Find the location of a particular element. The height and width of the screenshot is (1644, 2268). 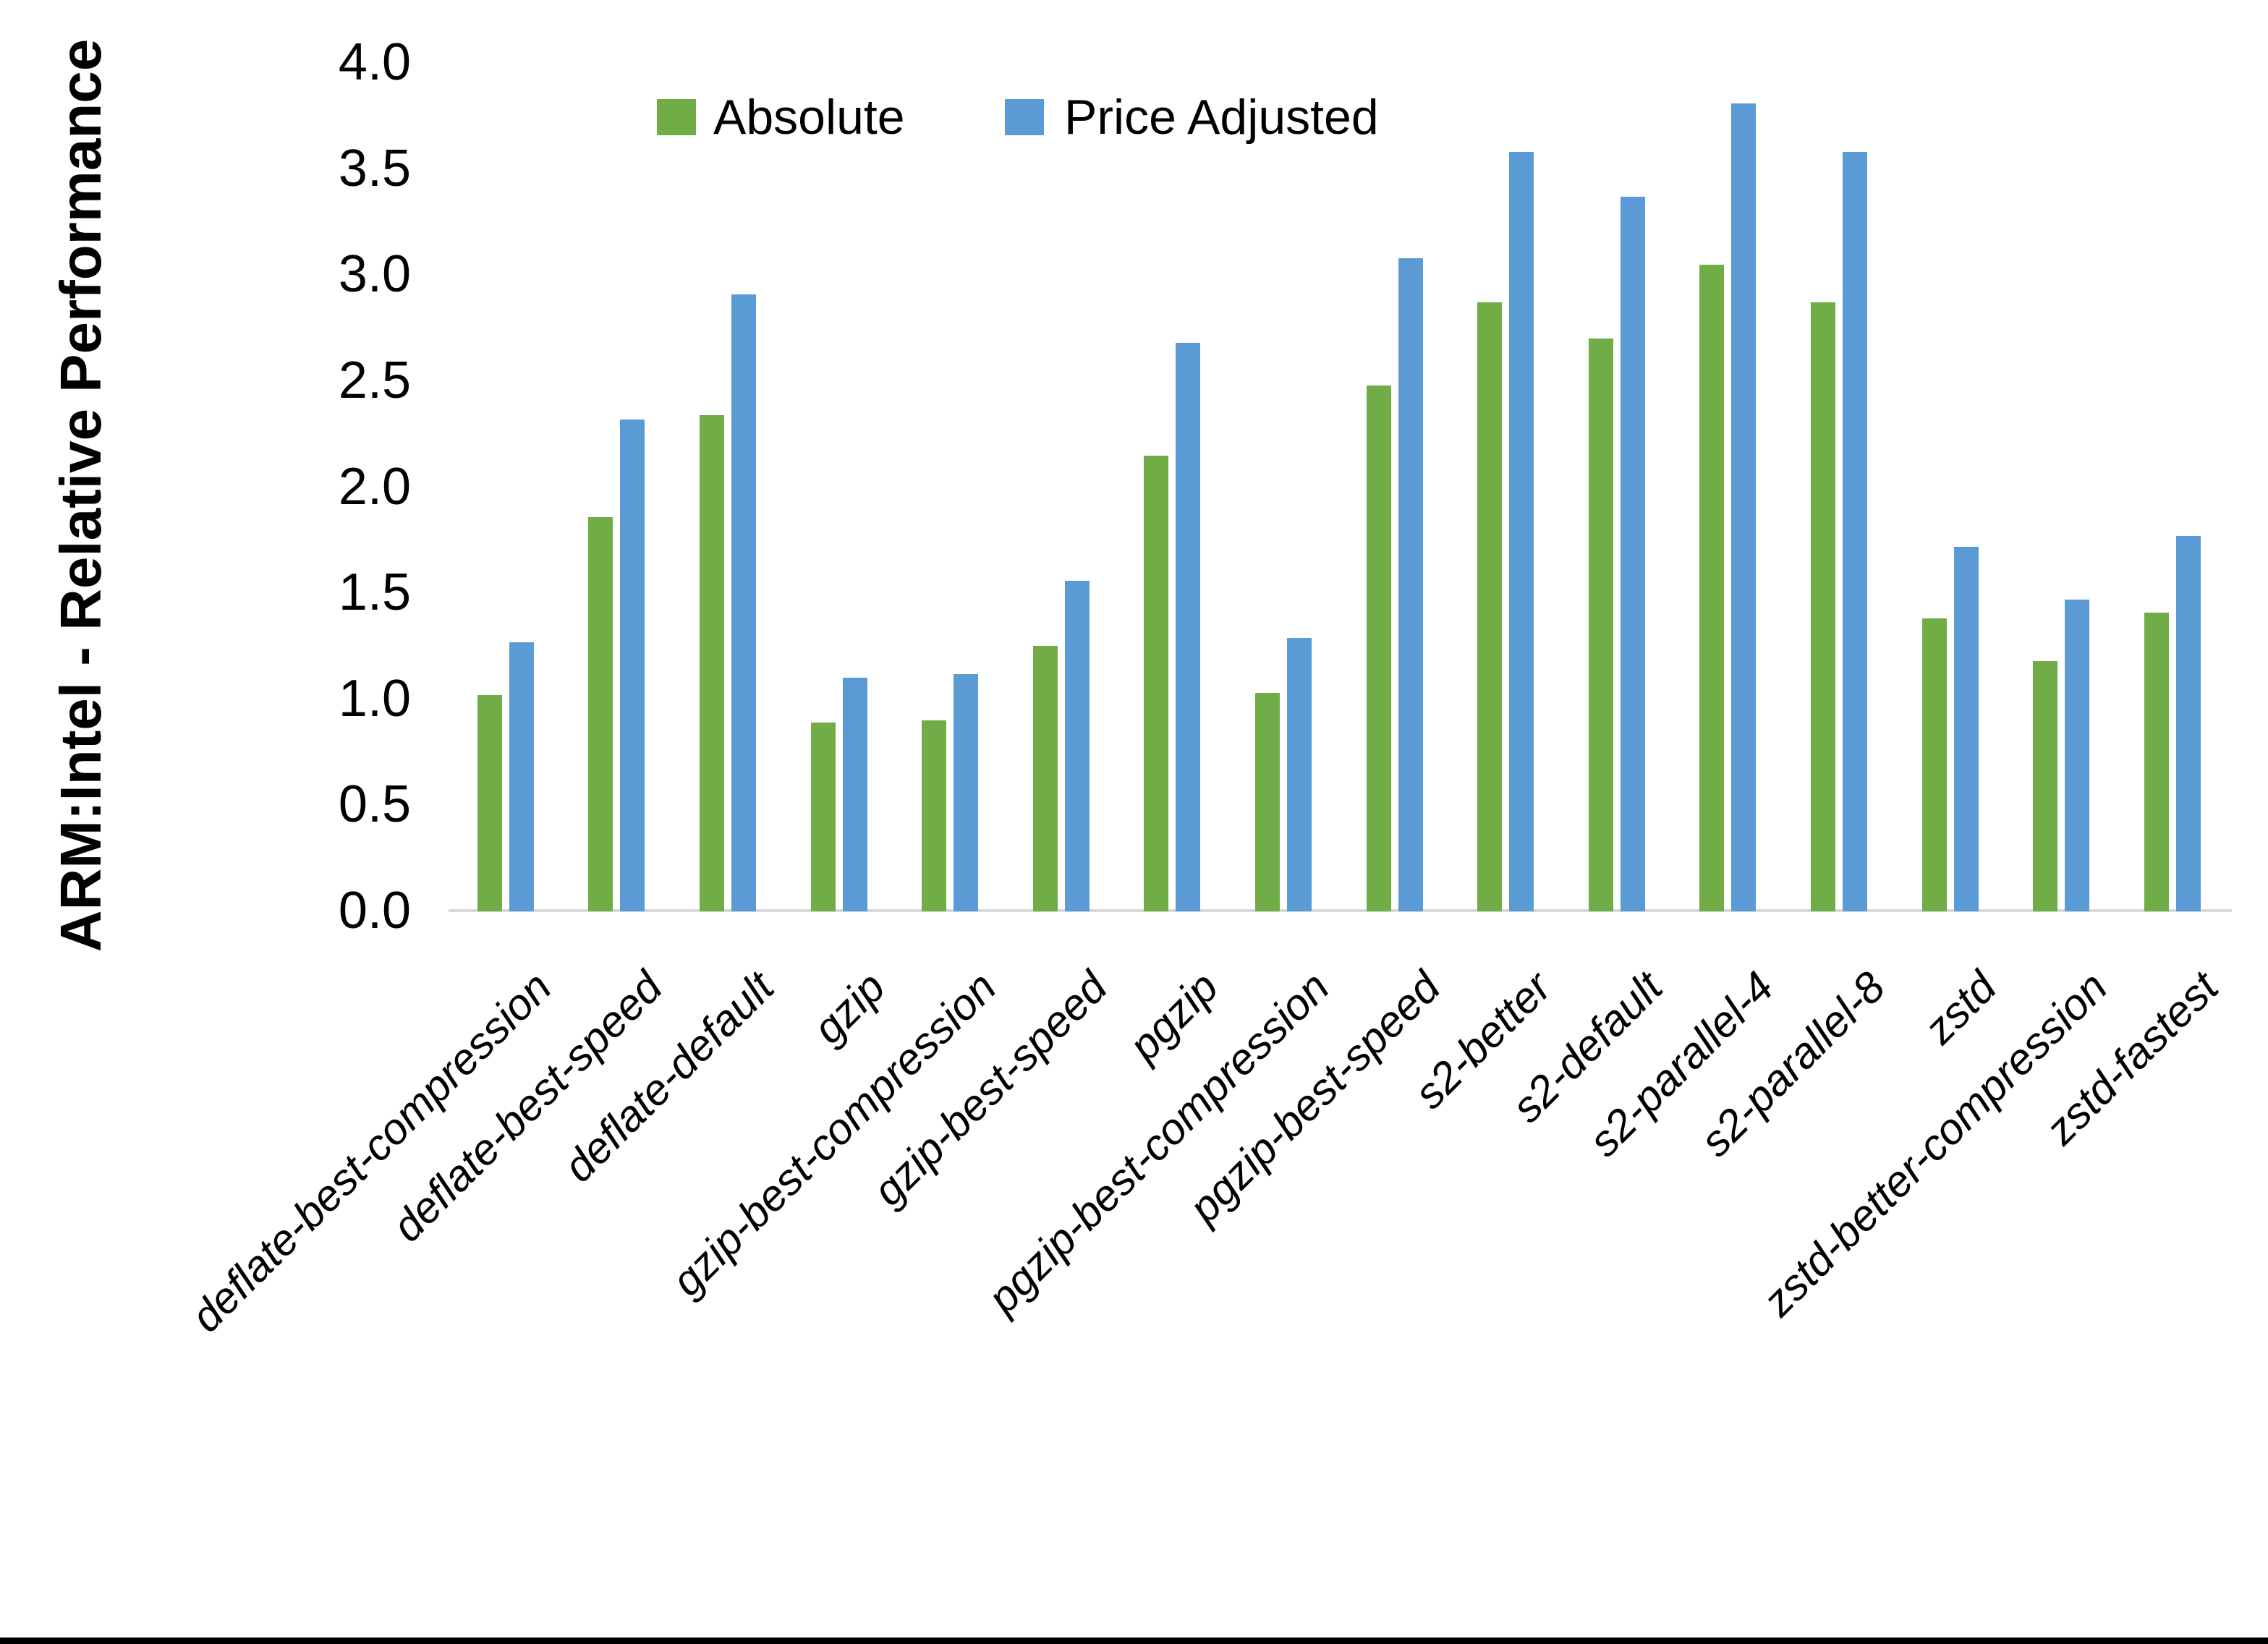

bar-absolute-s2-better is located at coordinates (1490, 606).